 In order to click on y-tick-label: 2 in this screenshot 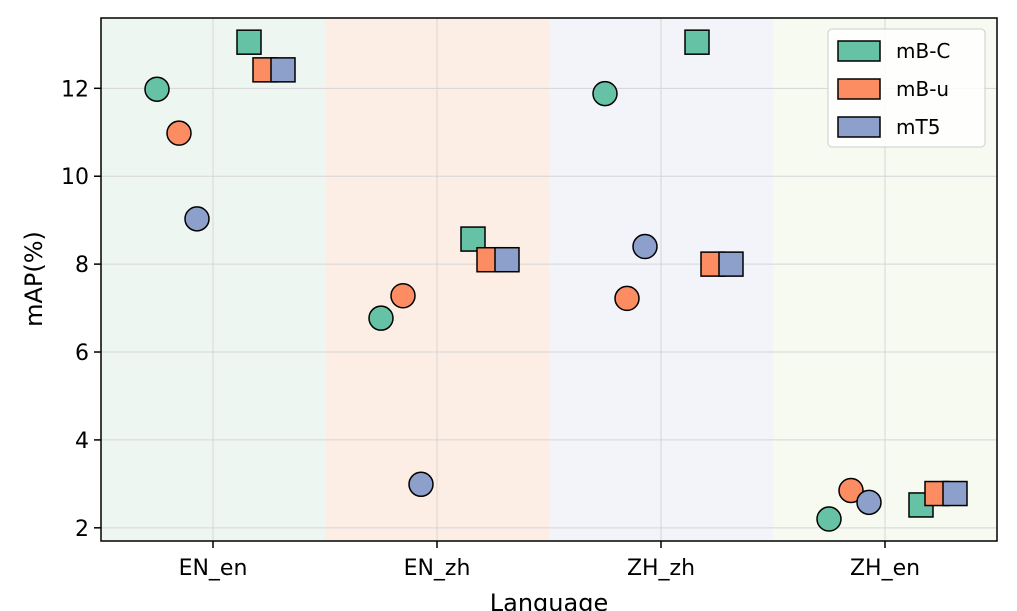, I will do `click(82, 529)`.